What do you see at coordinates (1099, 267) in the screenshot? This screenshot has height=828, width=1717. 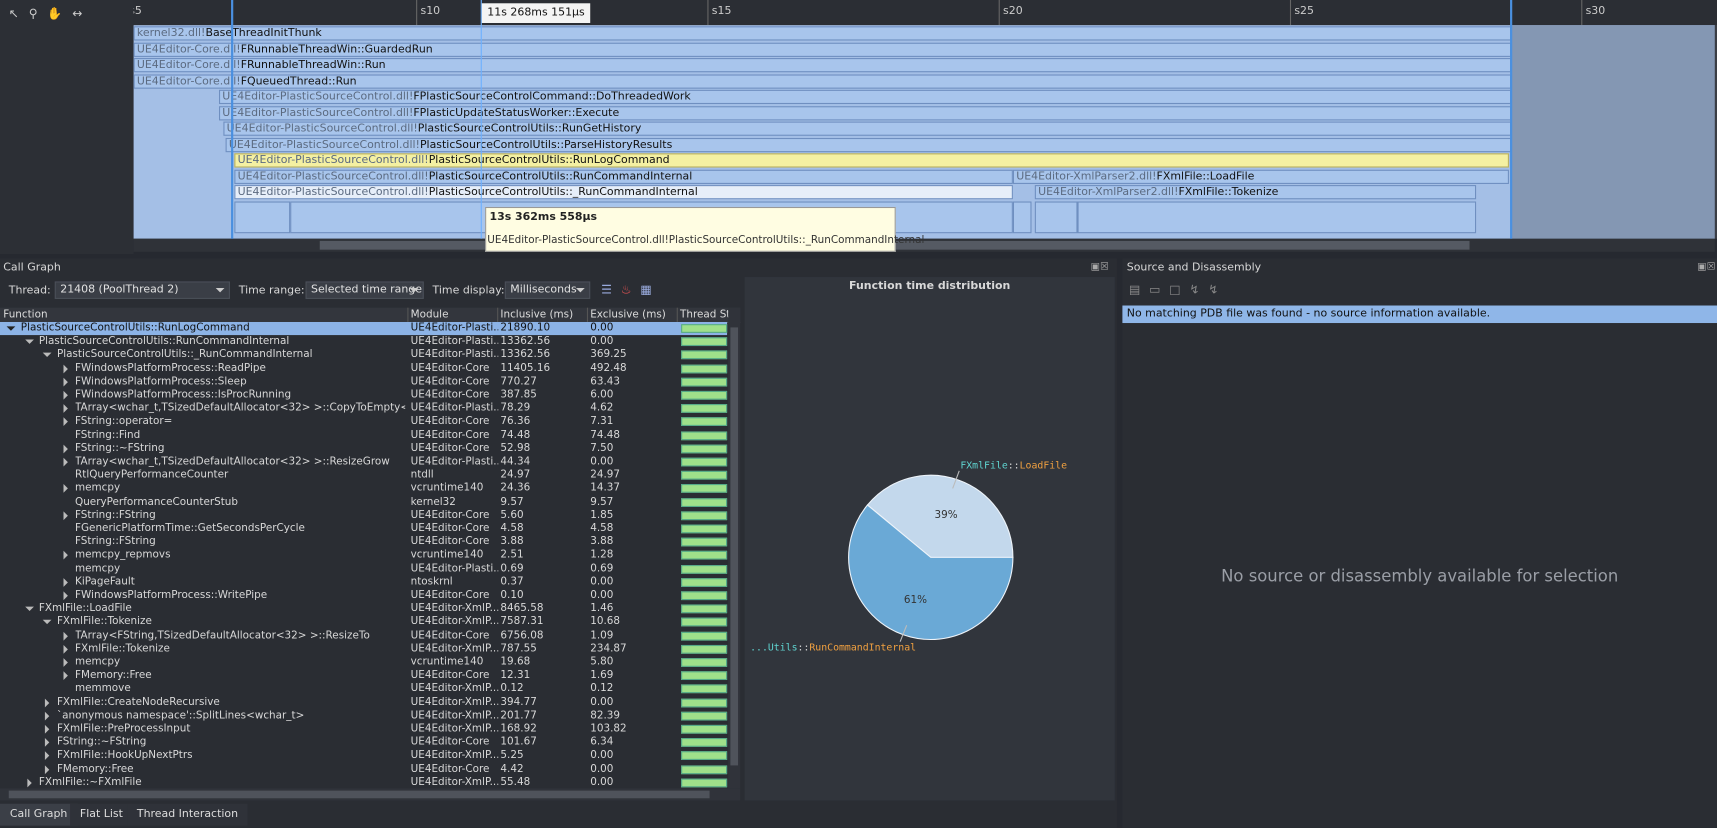 I see `panel-buttons: ▣☒` at bounding box center [1099, 267].